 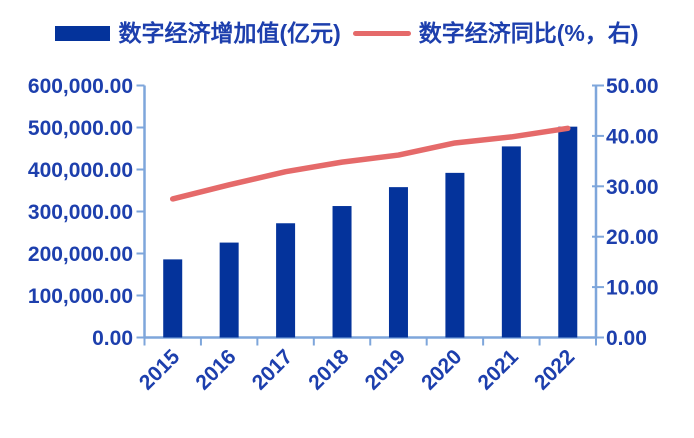 I want to click on left-axis-tick-label: 500,000.00, so click(x=80, y=128).